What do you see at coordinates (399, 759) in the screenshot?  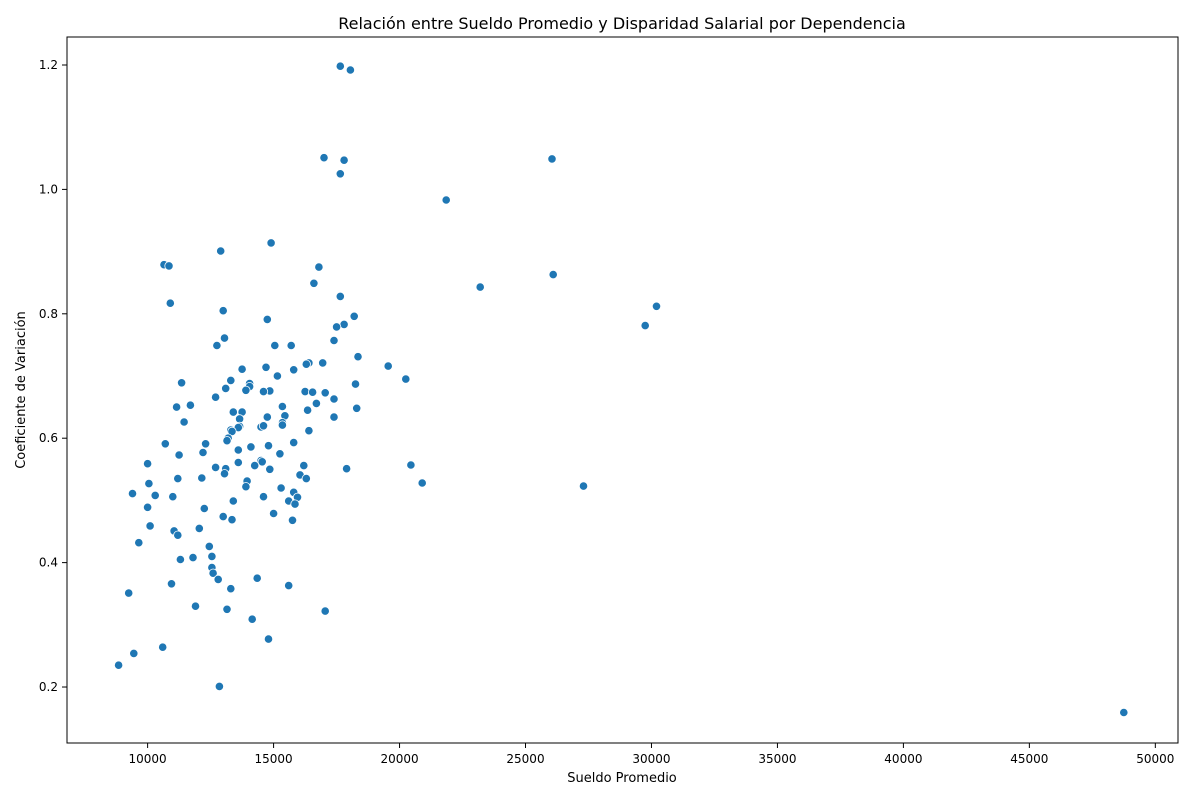 I see `x-tick-label: 20000` at bounding box center [399, 759].